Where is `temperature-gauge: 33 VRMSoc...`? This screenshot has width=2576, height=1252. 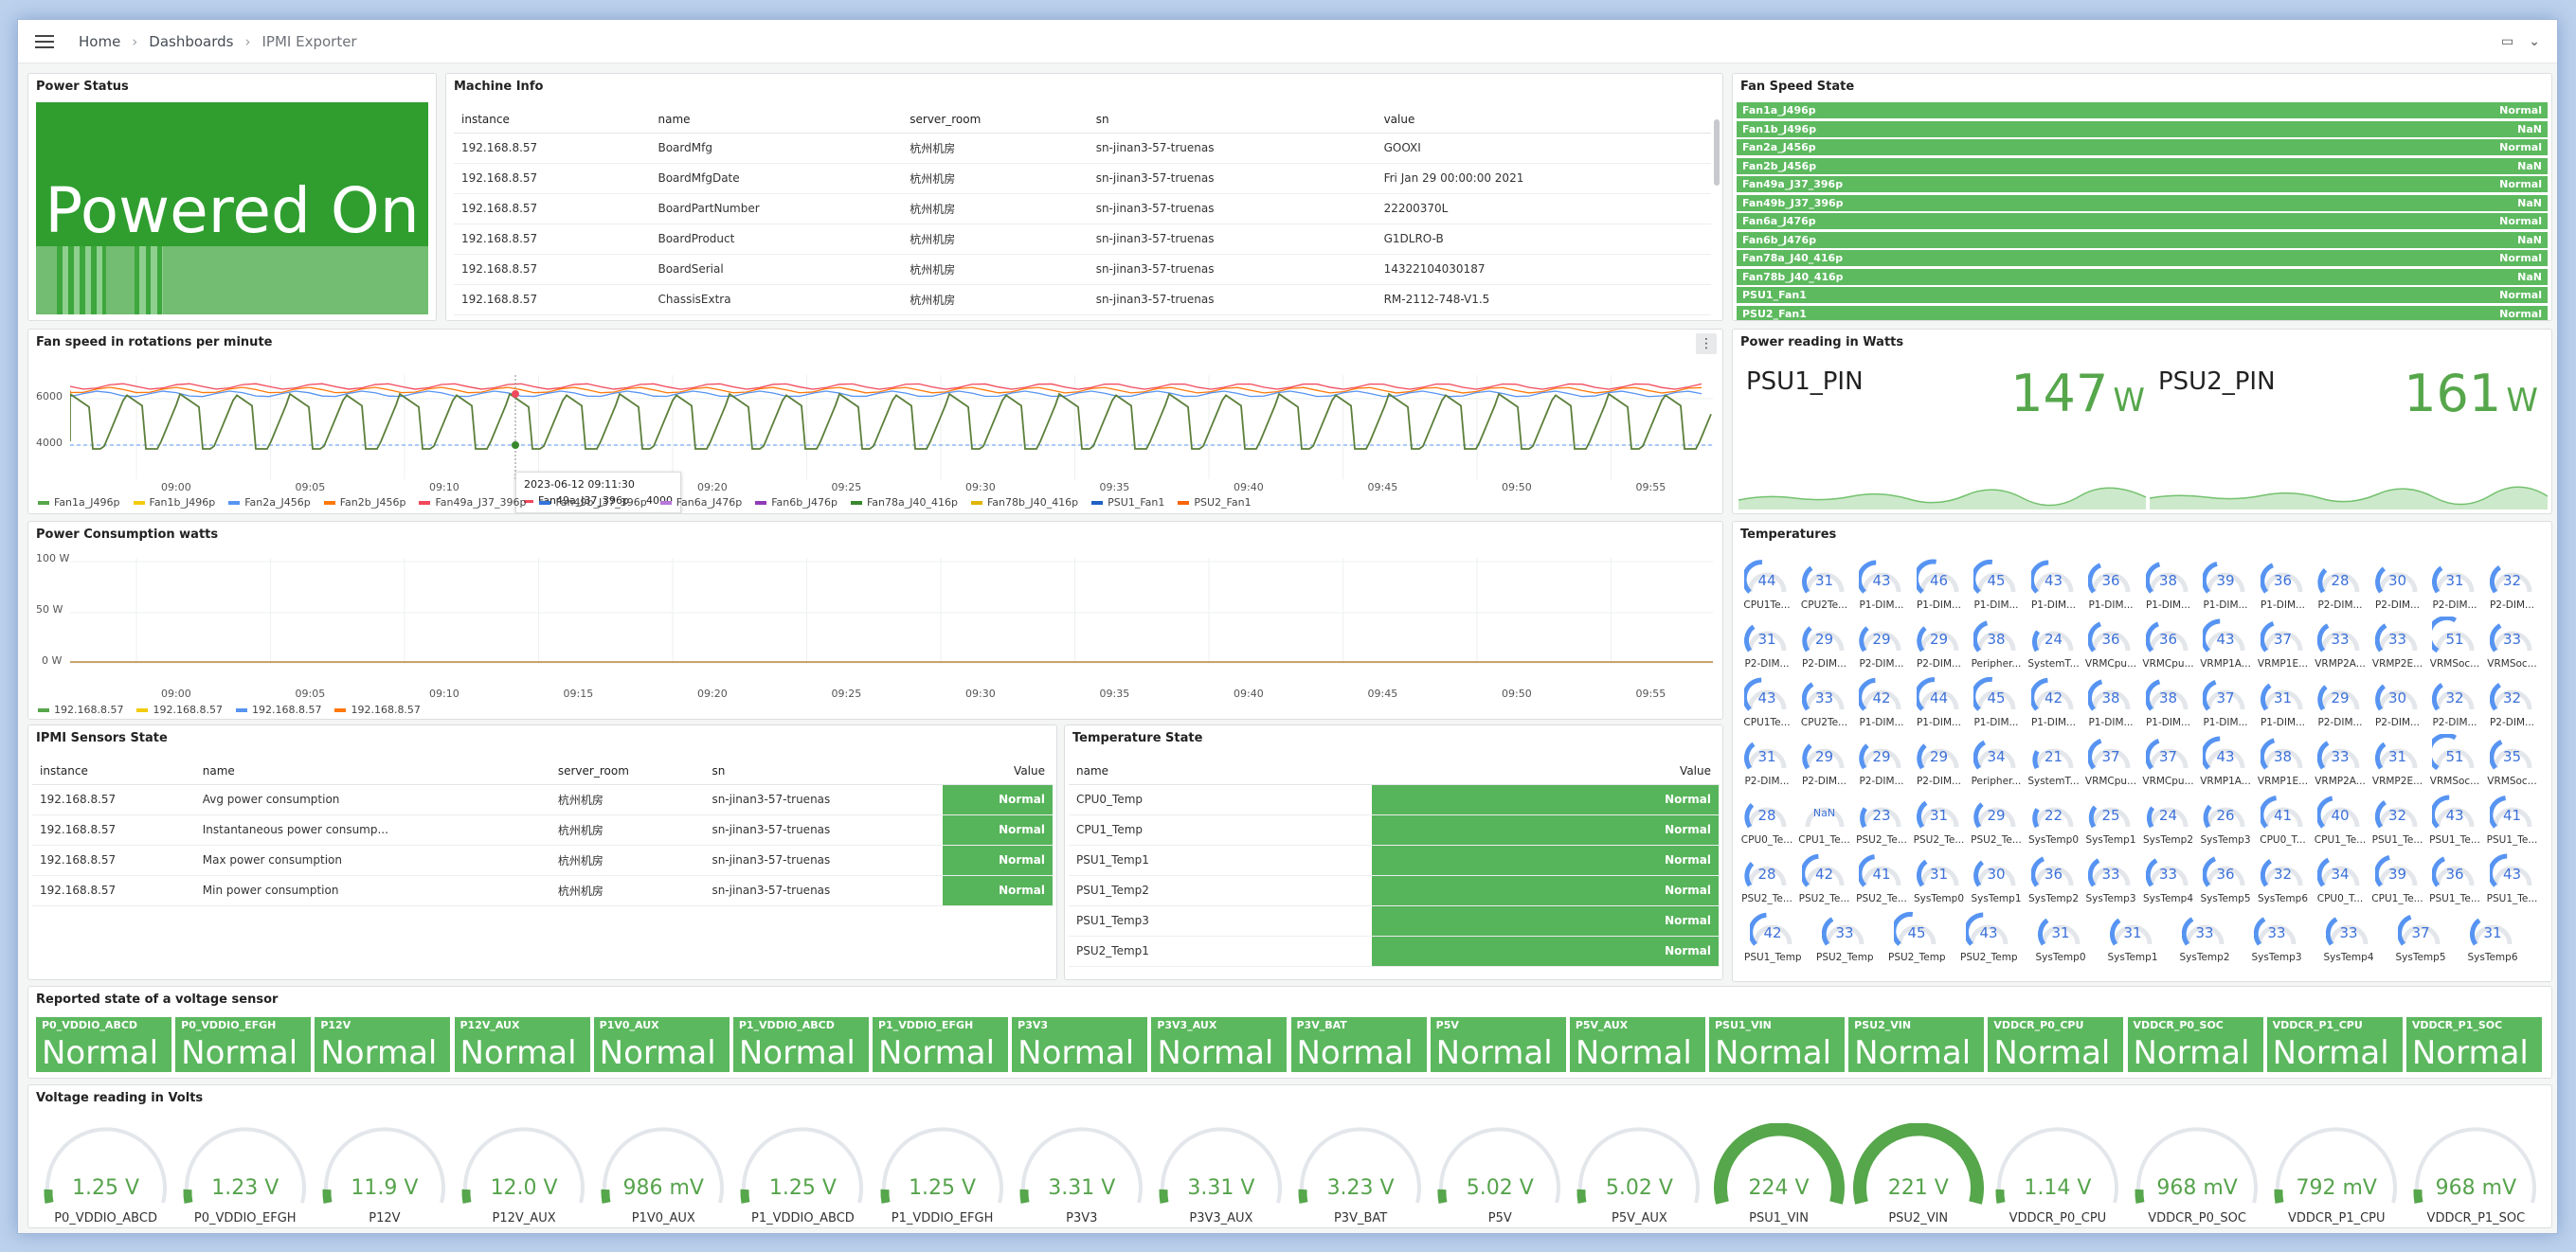
temperature-gauge: 33 VRMSoc... is located at coordinates (2512, 643).